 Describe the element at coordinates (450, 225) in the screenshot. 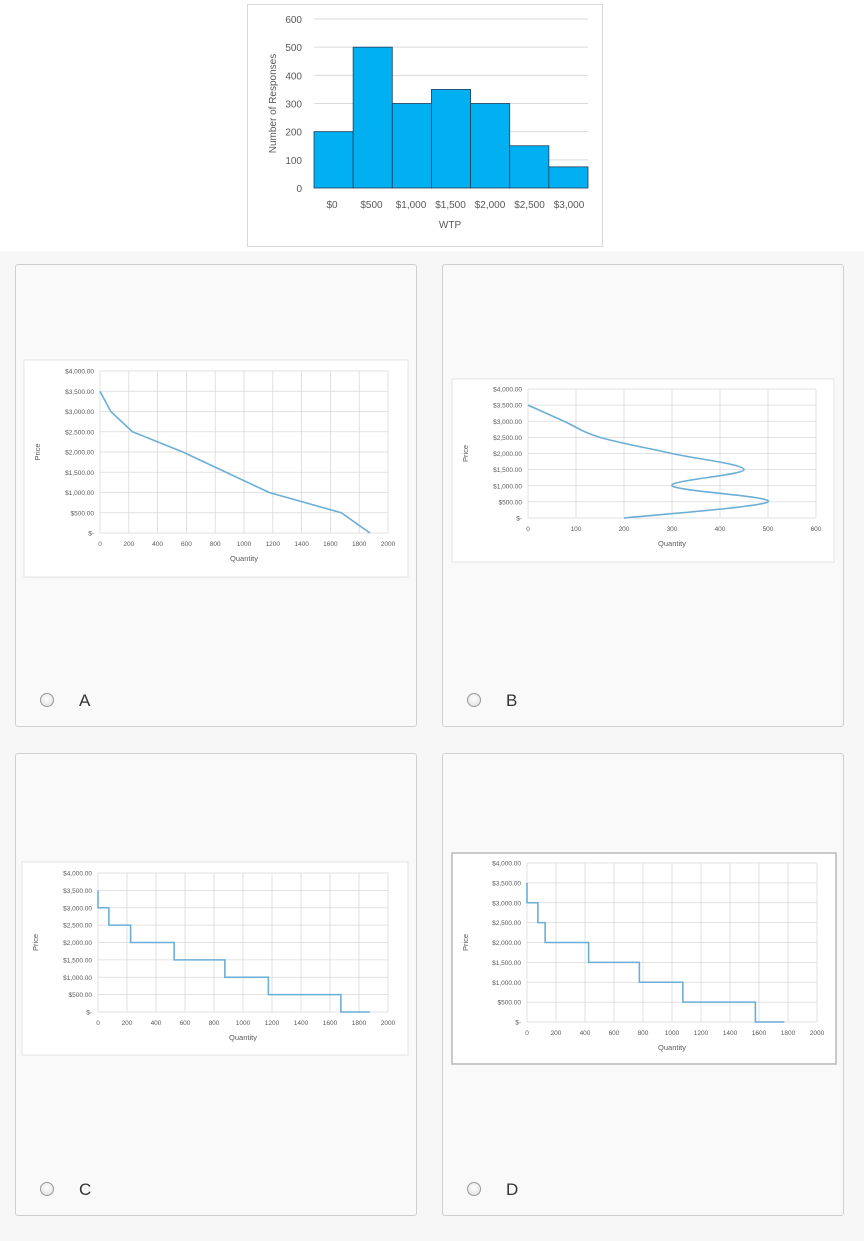

I see `hist-xaxis-title: WTP` at that location.